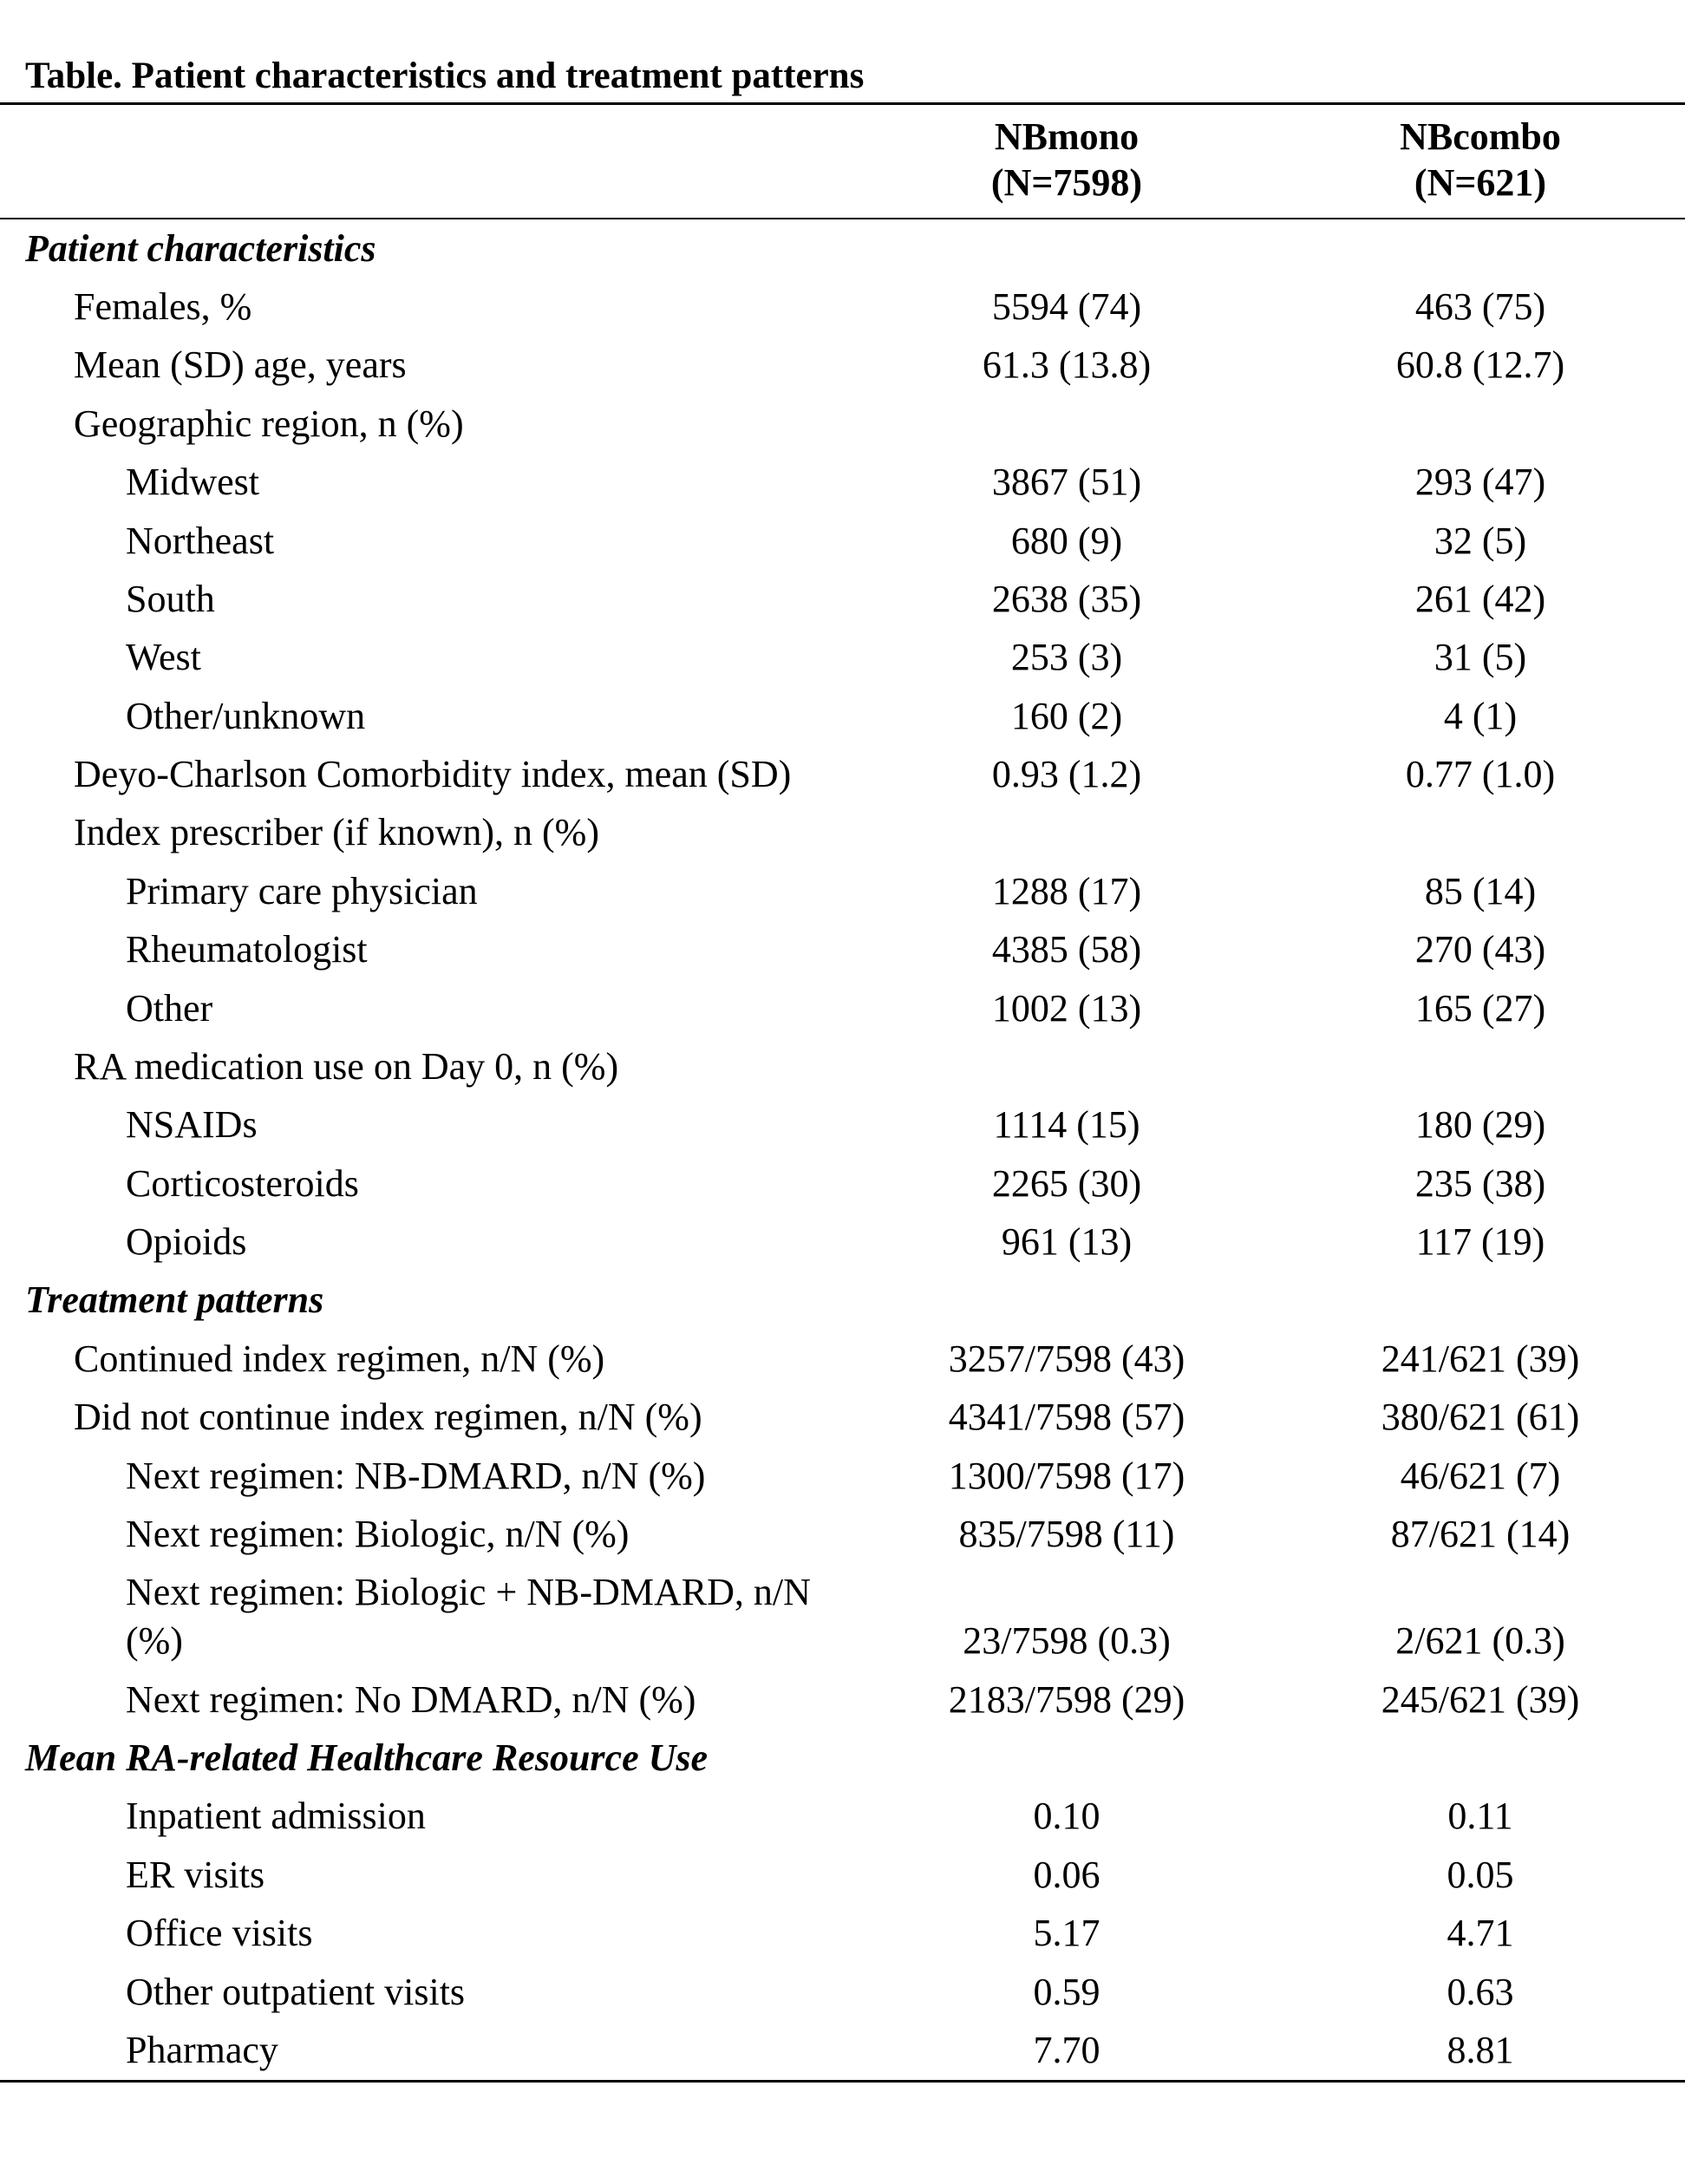 Image resolution: width=1685 pixels, height=2184 pixels. Describe the element at coordinates (192, 482) in the screenshot. I see `row-label: Midwest` at that location.